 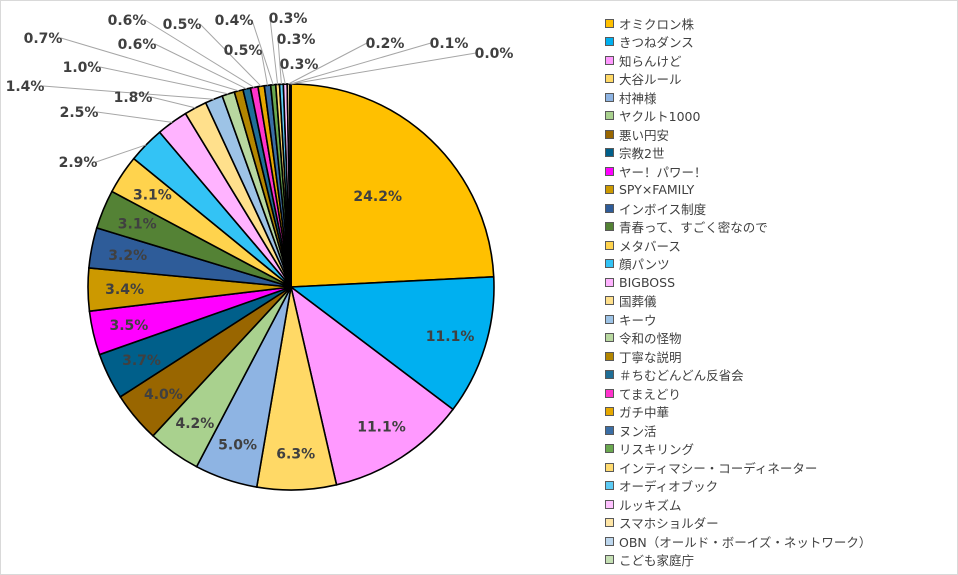 I want to click on data-label: 2.5%, so click(x=79, y=113).